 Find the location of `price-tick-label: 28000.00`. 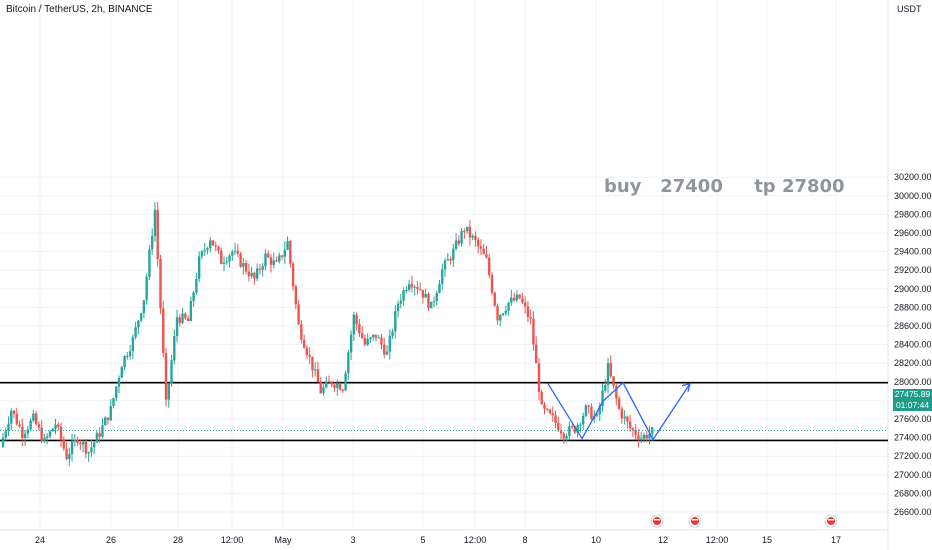

price-tick-label: 28000.00 is located at coordinates (913, 382).